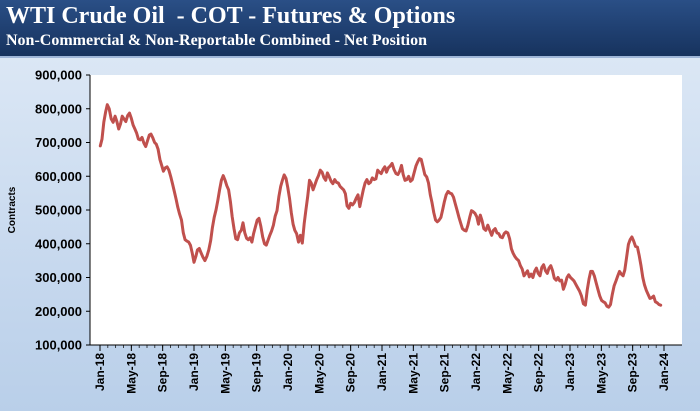 The image size is (700, 411). I want to click on x-tick-label: Jan-24, so click(664, 372).